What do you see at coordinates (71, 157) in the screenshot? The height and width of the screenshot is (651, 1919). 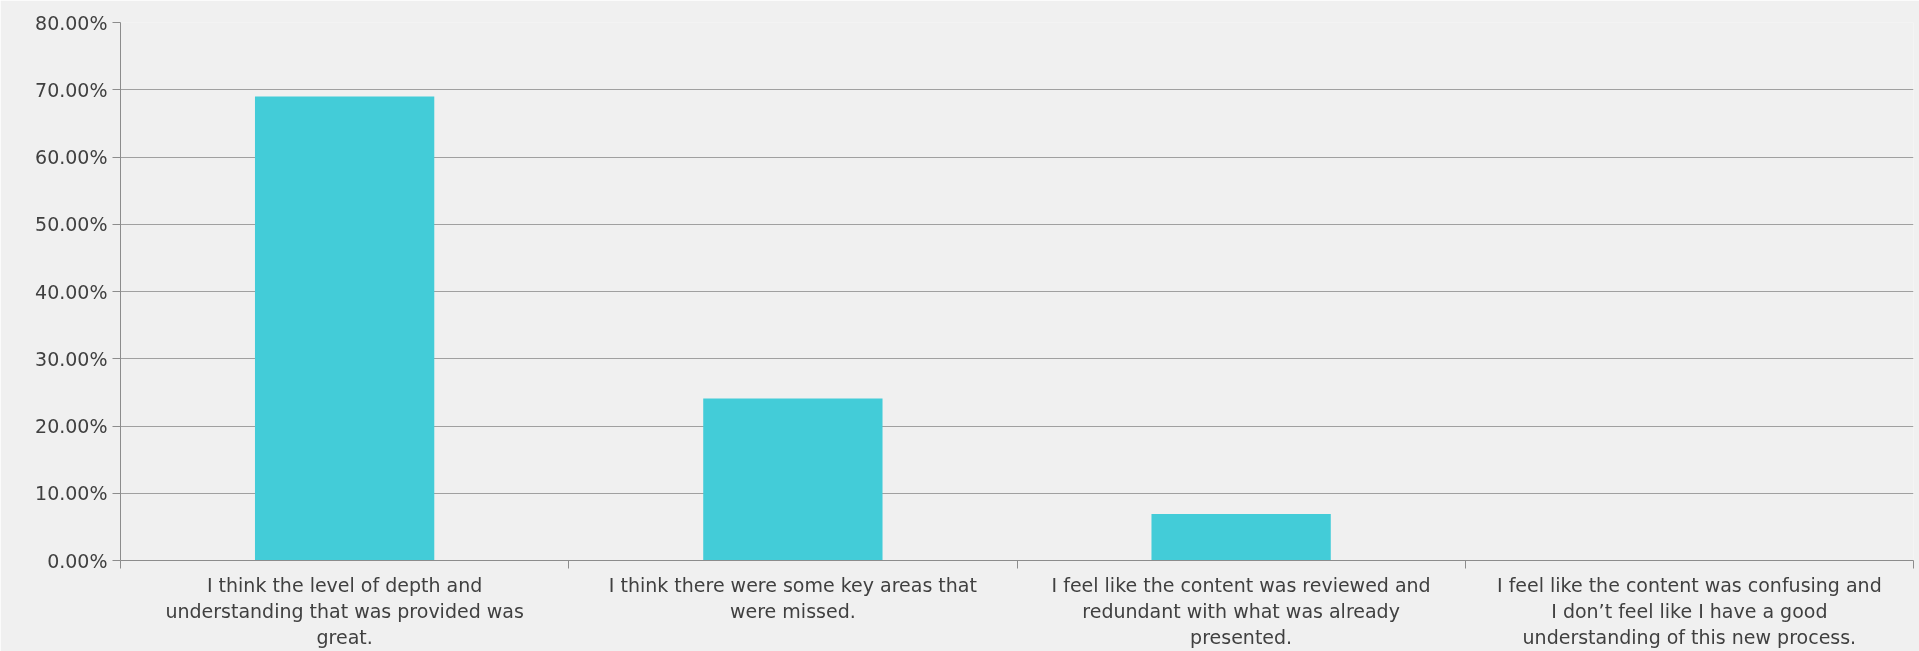 I see `y-tick-label: 60.00%` at bounding box center [71, 157].